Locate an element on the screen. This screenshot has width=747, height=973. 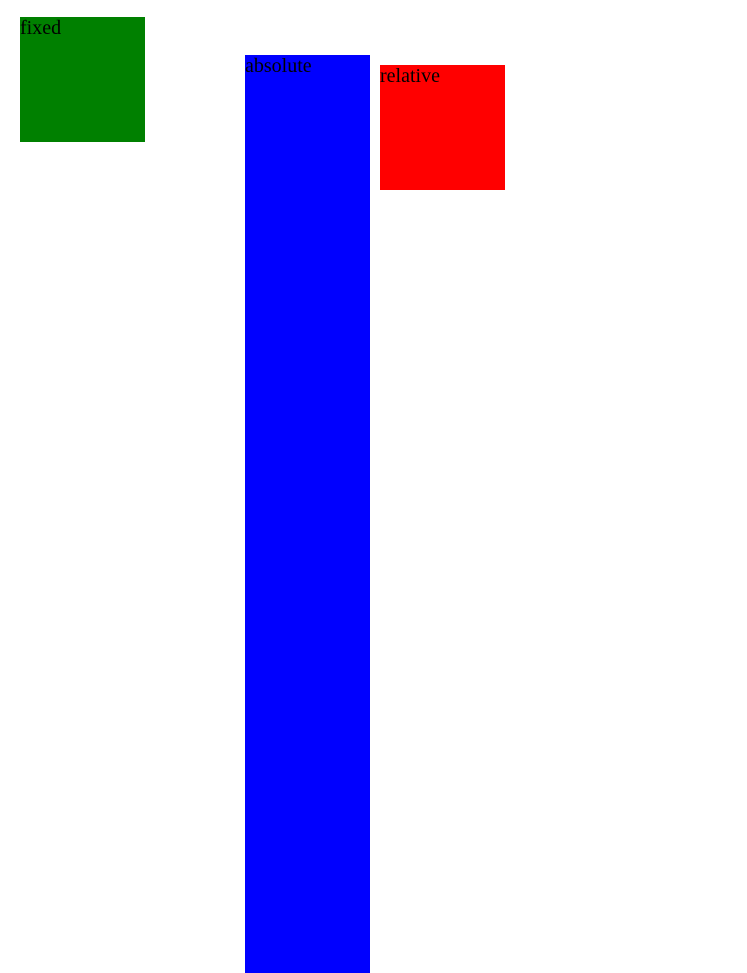
fixed-box: fixed is located at coordinates (82, 79).